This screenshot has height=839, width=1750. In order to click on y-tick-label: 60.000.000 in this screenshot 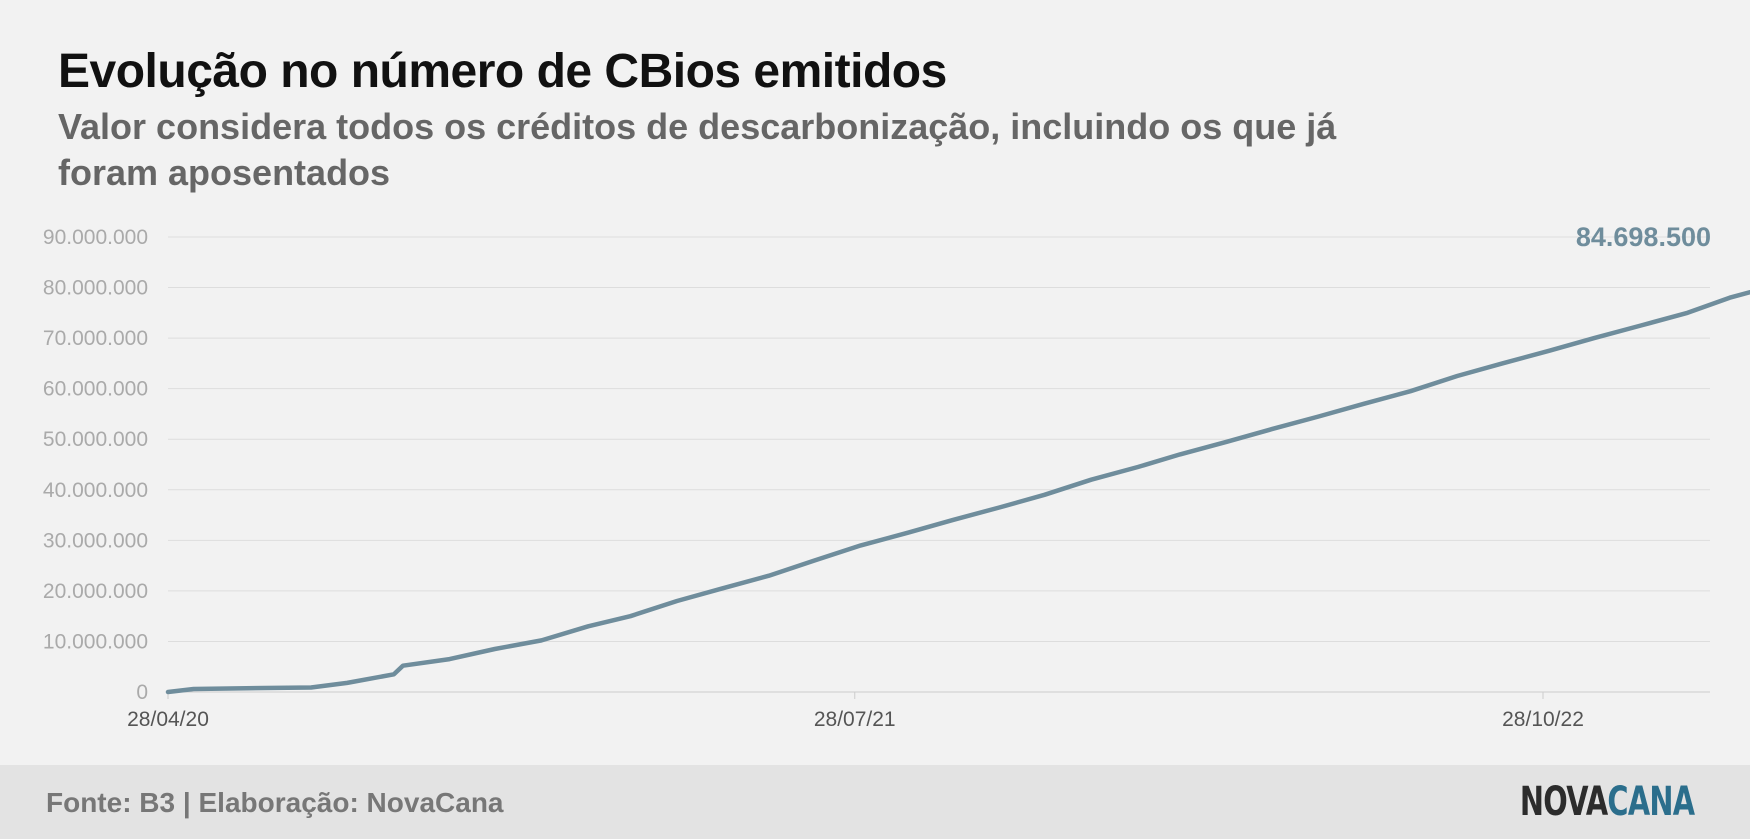, I will do `click(95, 389)`.